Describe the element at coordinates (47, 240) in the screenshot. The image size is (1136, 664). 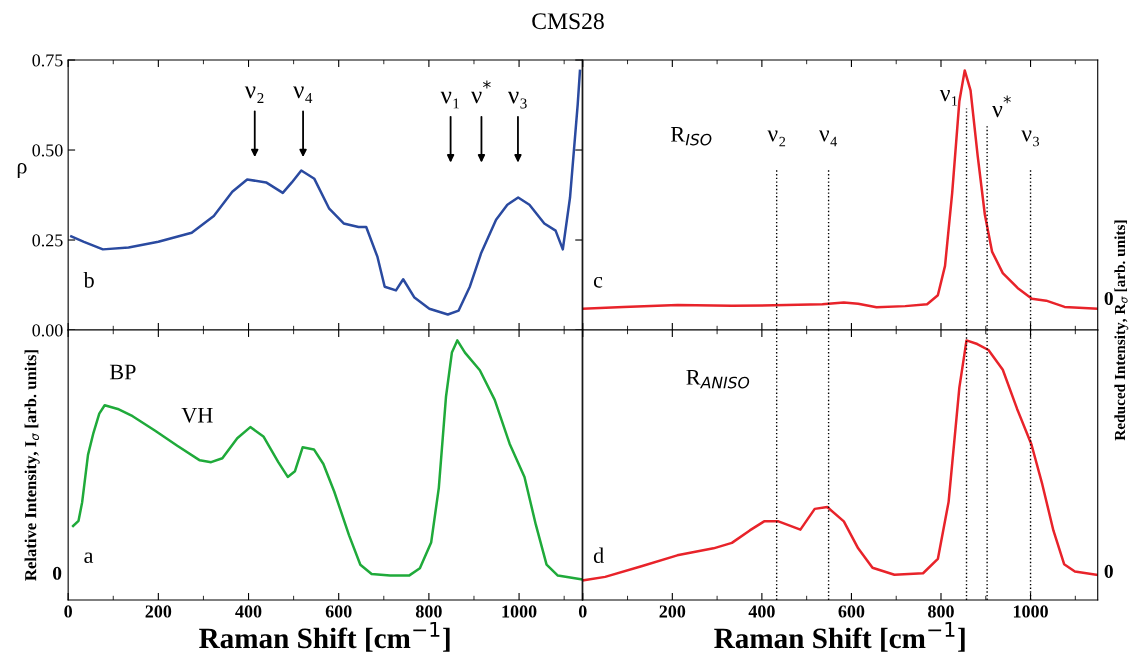
I see `y-tick-label: 0.25` at that location.